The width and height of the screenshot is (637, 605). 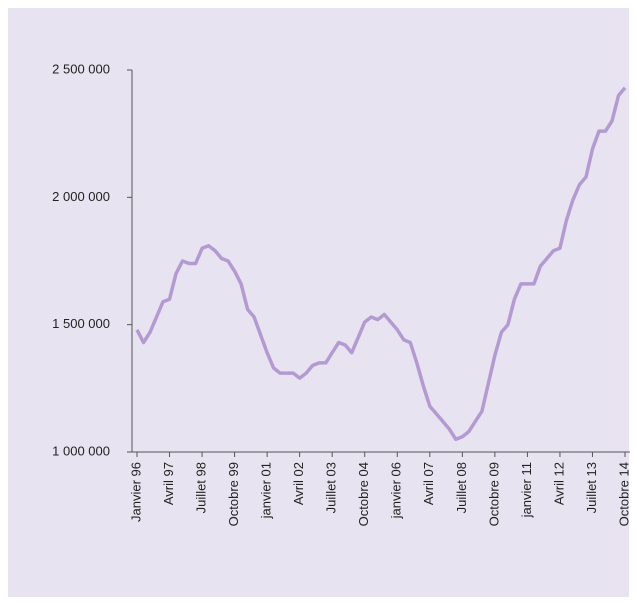 I want to click on x-tick-label: Octobre 14, so click(x=623, y=494).